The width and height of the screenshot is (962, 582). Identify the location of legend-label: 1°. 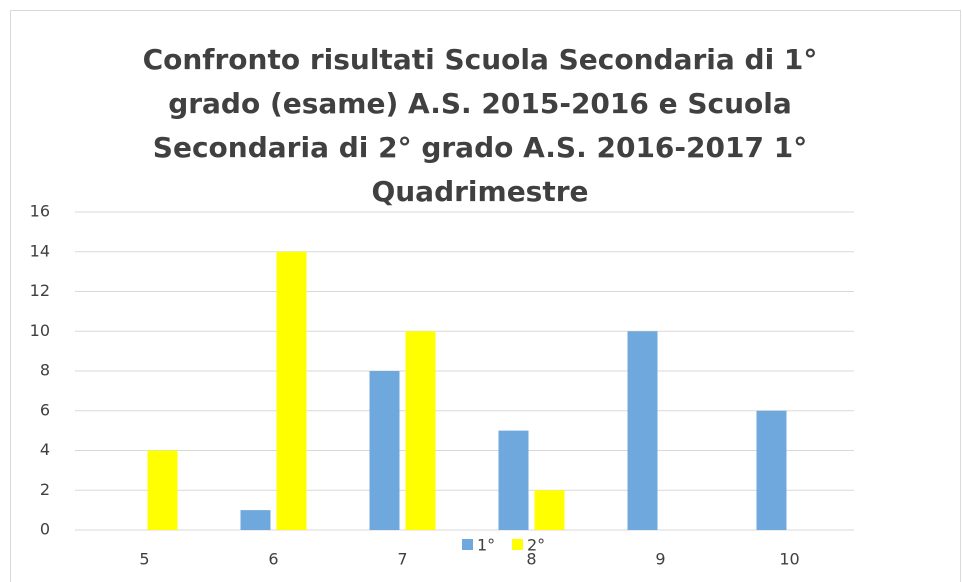
(486, 545).